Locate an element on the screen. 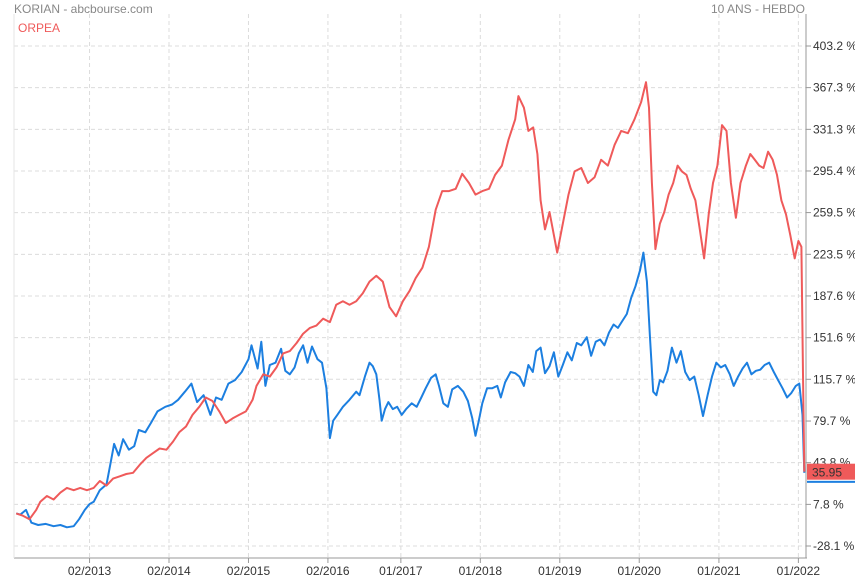 Image resolution: width=855 pixels, height=580 pixels. y-tick-label: 115.7 % is located at coordinates (834, 379).